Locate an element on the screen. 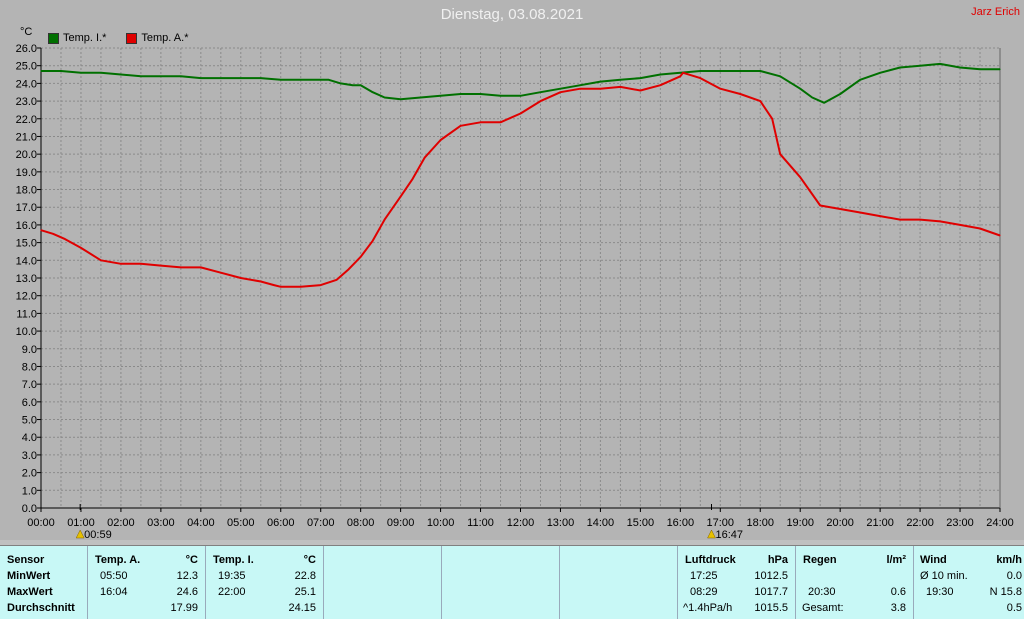 The height and width of the screenshot is (619, 1024). legend-label-temp-a: Temp. A.* is located at coordinates (165, 38).